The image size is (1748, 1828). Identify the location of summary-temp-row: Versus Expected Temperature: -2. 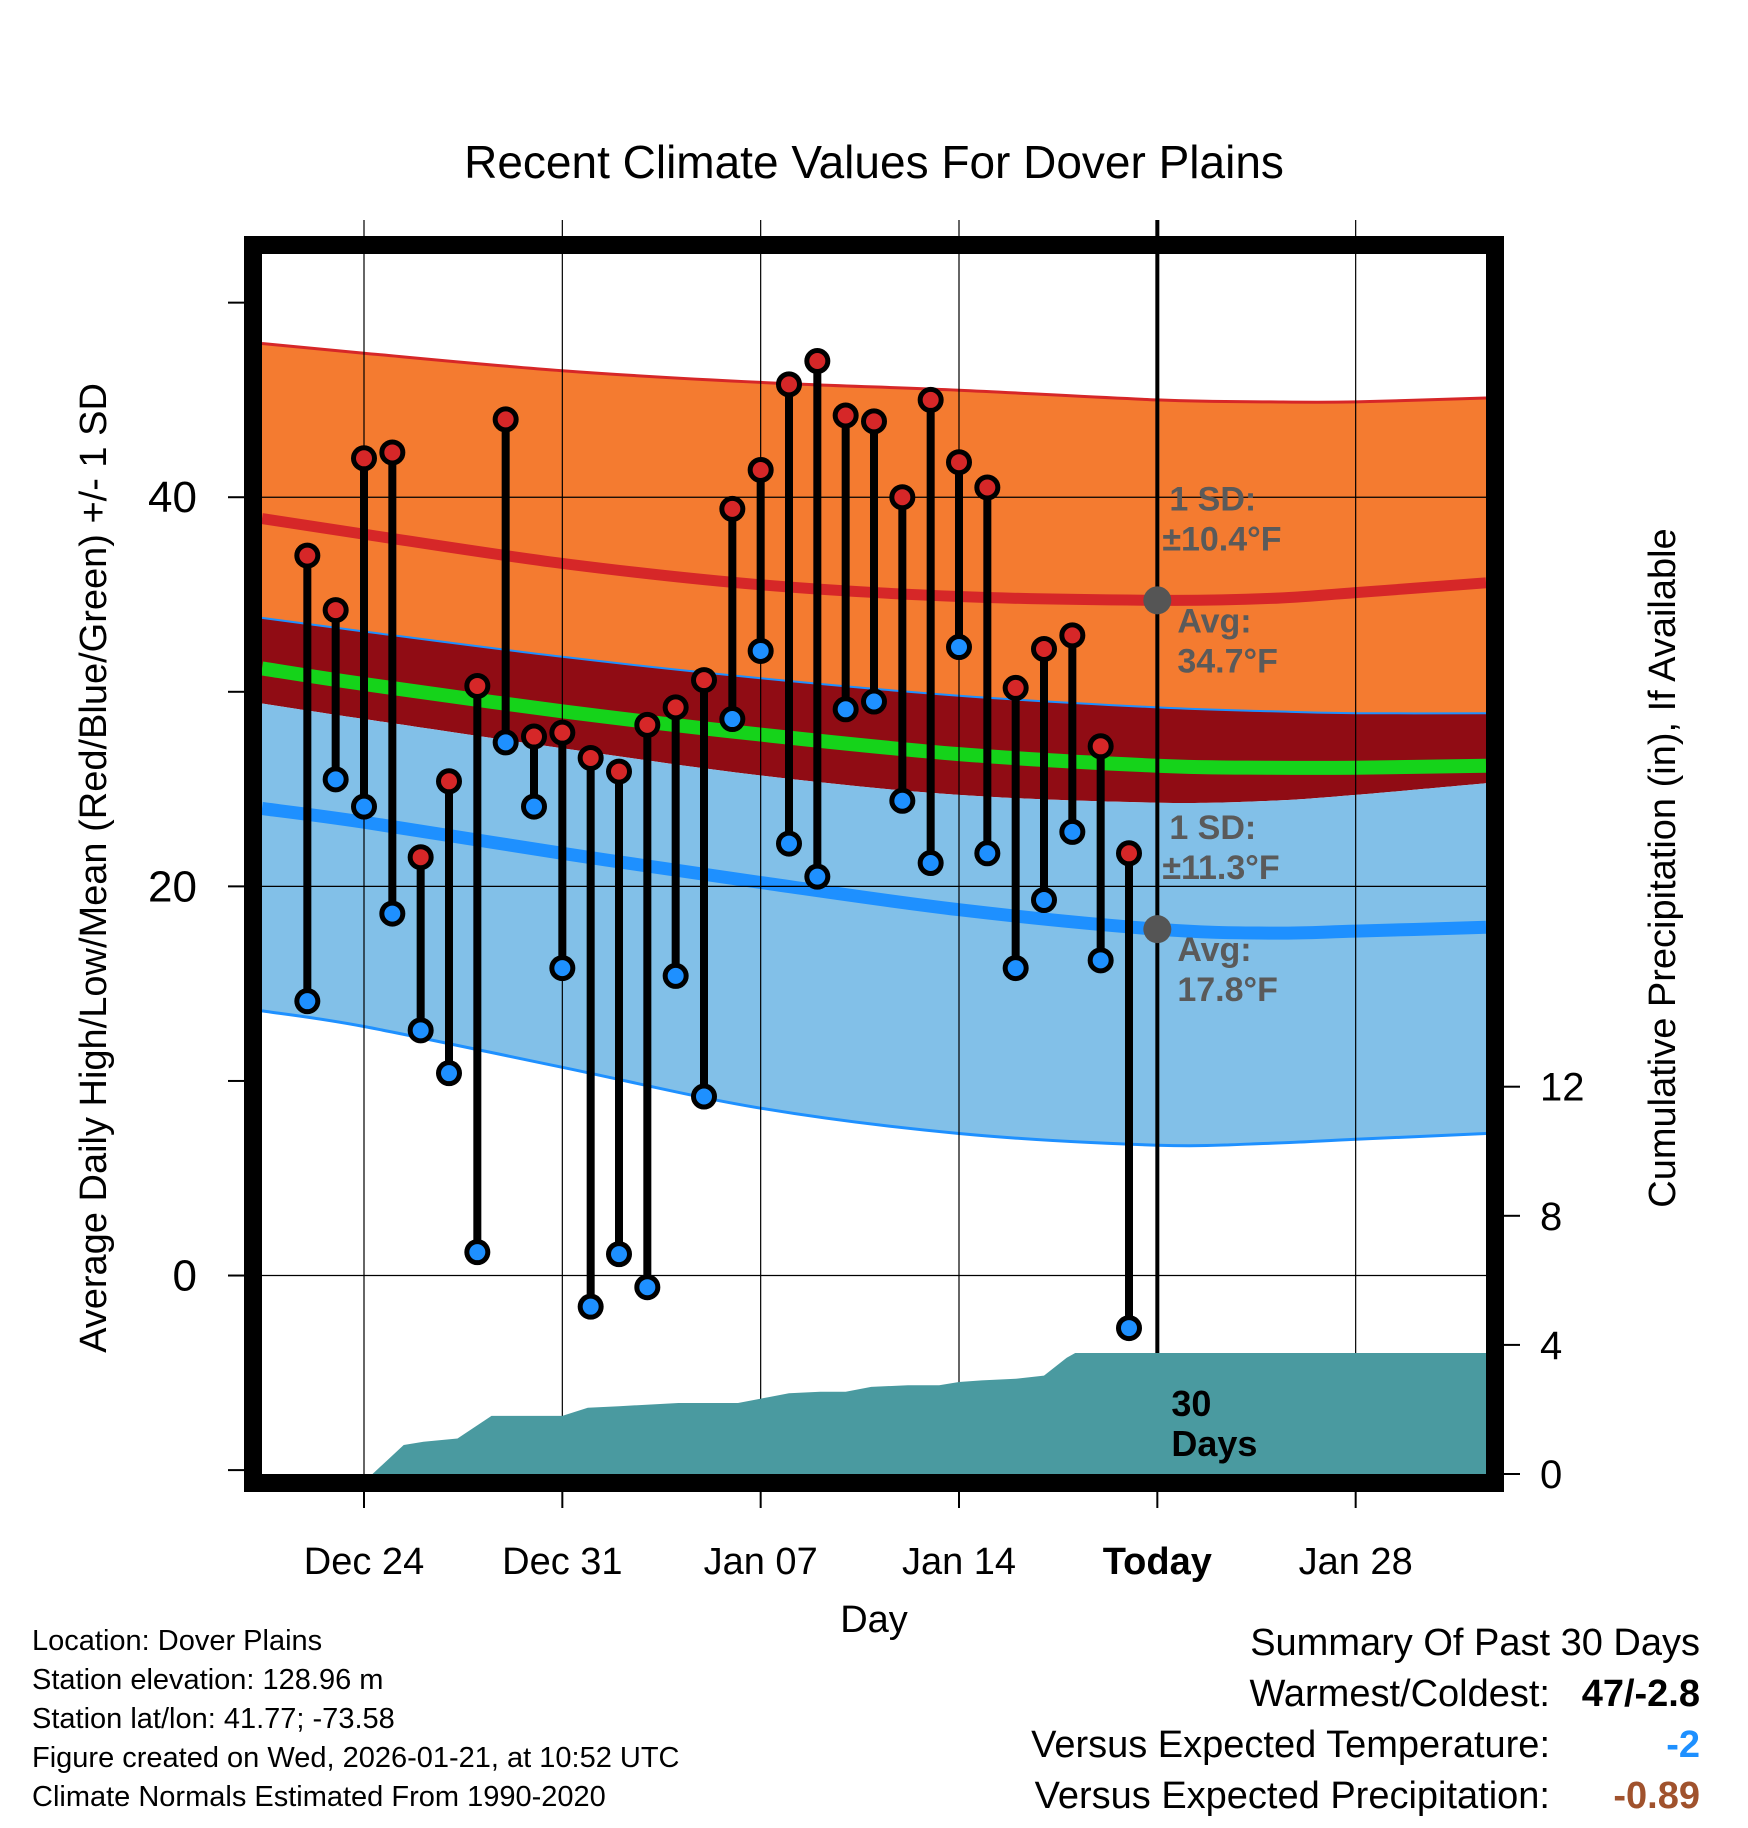
(1365, 1745).